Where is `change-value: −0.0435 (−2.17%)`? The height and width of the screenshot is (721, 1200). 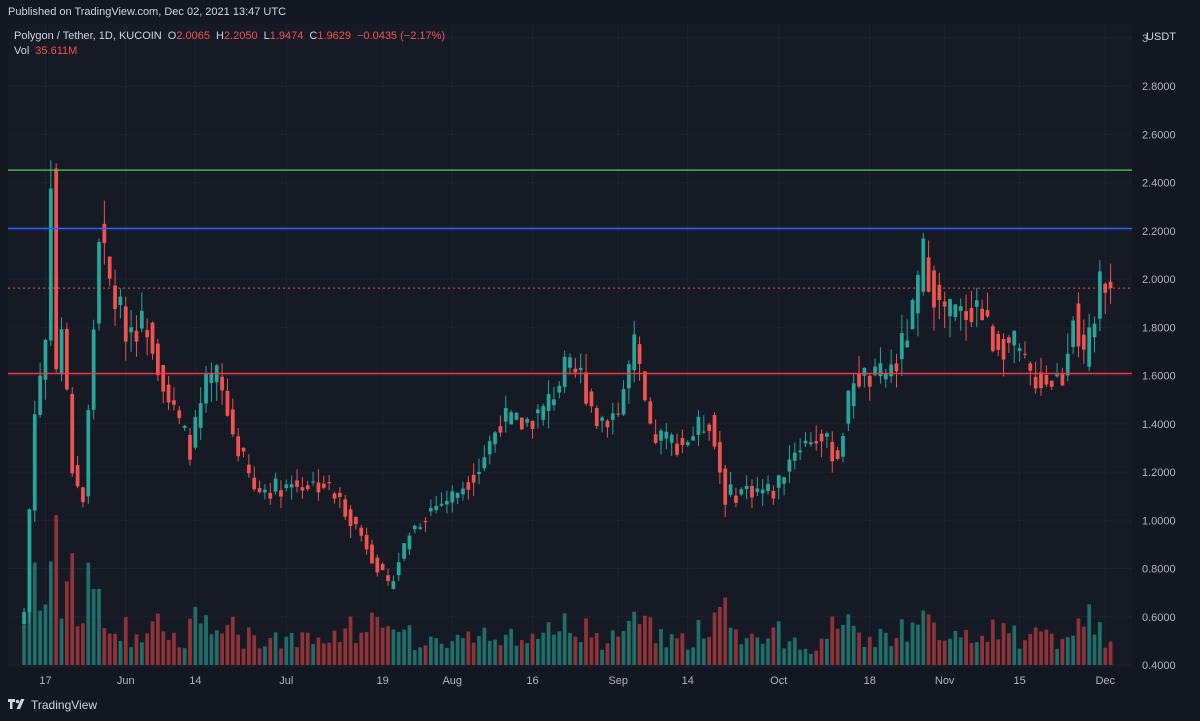
change-value: −0.0435 (−2.17%) is located at coordinates (401, 36).